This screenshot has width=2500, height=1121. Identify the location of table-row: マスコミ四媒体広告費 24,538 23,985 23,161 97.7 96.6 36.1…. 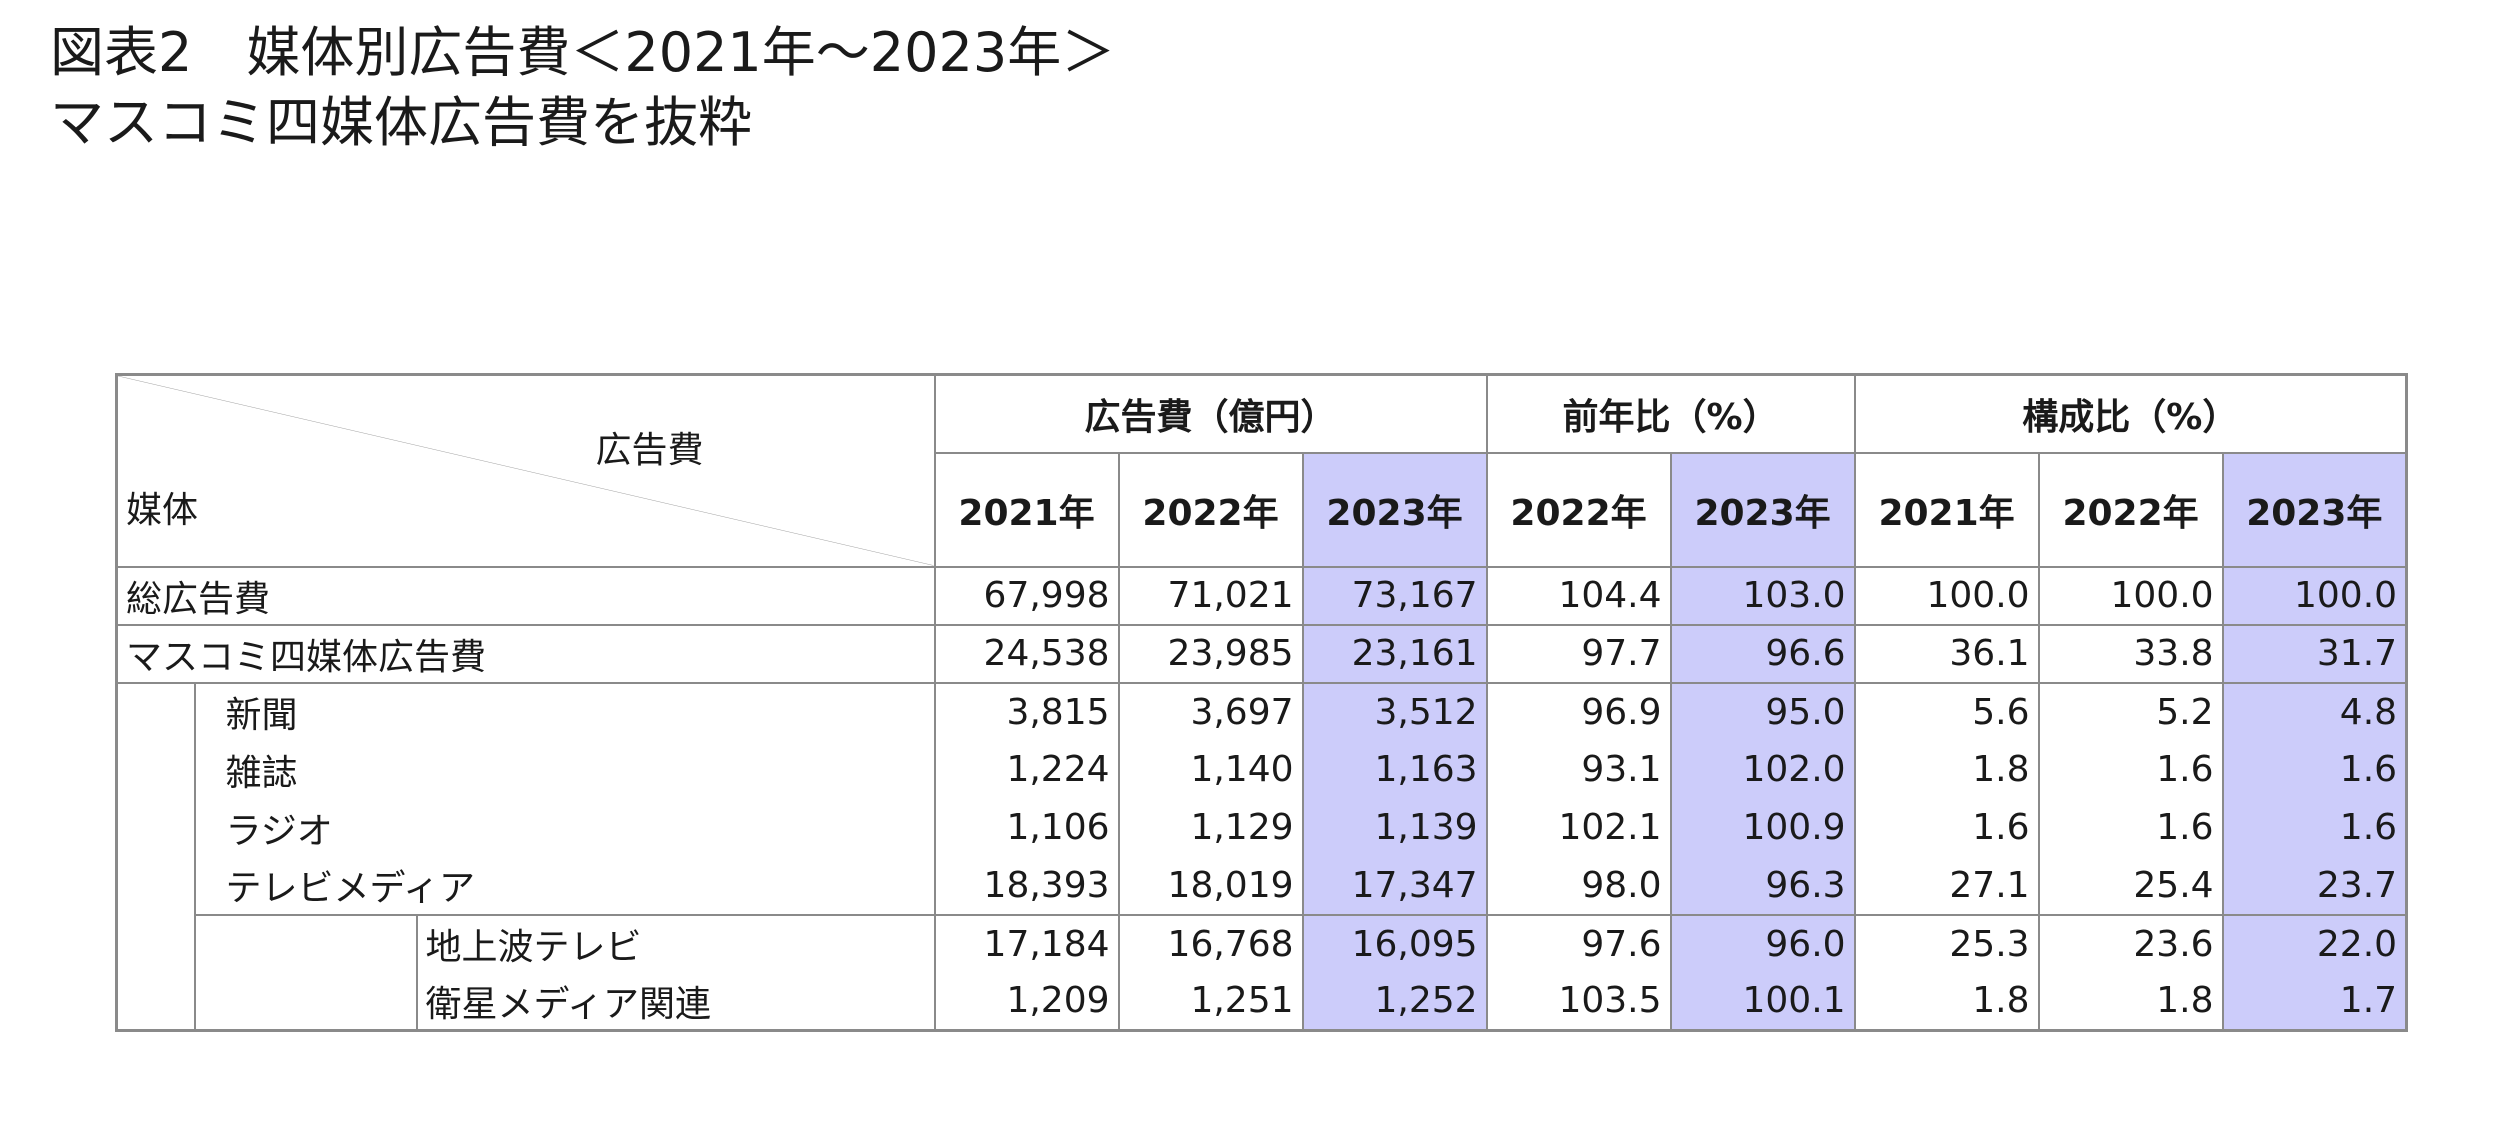
(1261, 653).